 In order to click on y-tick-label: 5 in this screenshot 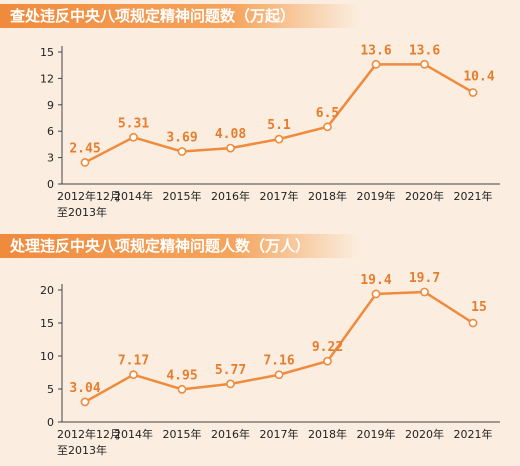, I will do `click(50, 389)`.